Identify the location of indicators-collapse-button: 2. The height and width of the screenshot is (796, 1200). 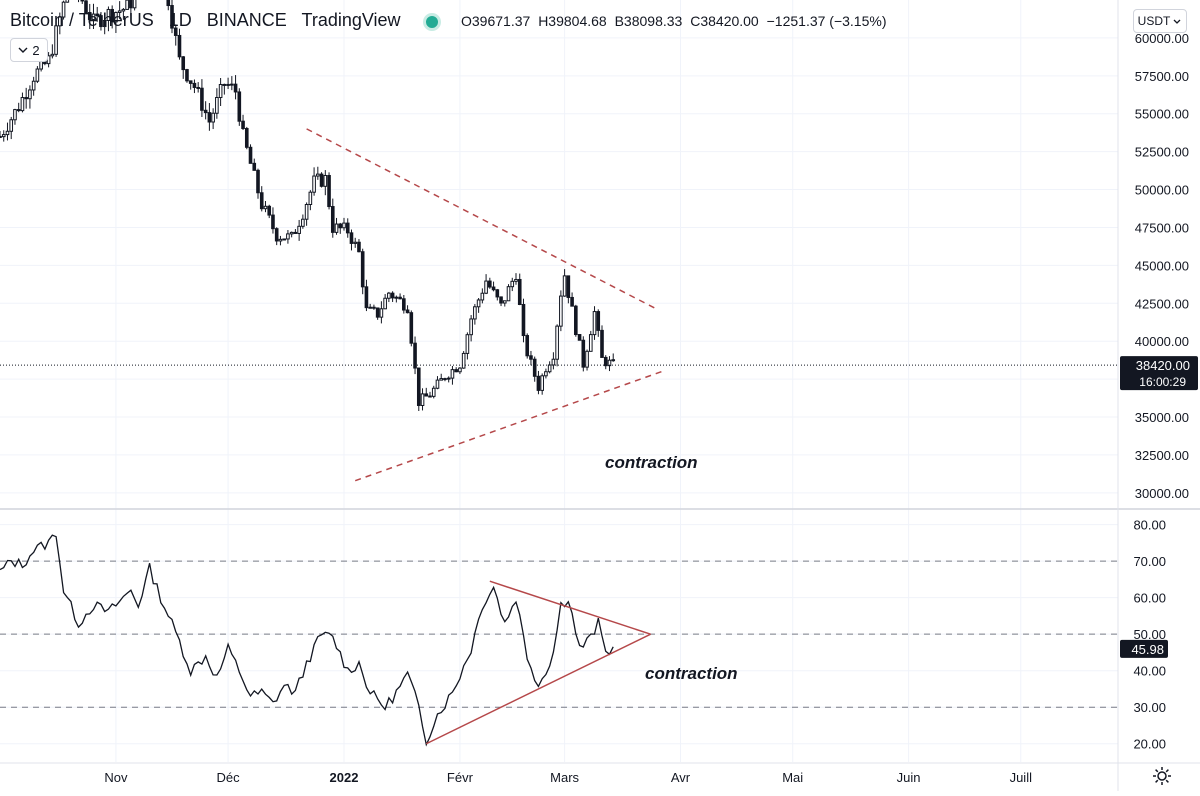
(29, 50).